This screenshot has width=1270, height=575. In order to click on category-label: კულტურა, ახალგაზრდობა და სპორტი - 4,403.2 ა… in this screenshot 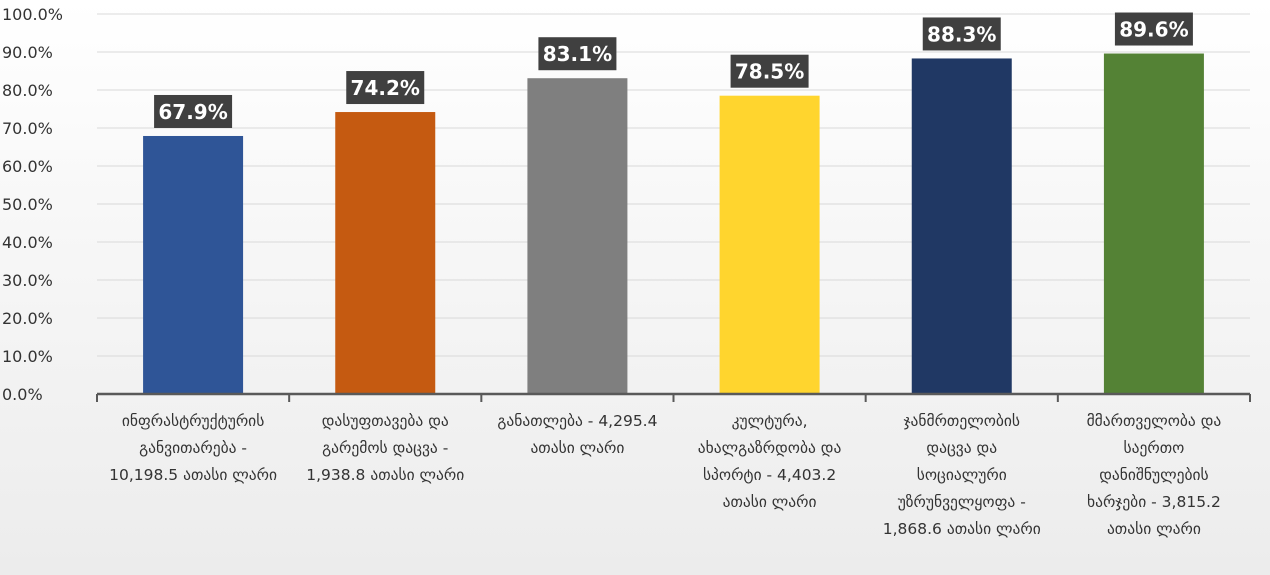, I will do `click(770, 461)`.